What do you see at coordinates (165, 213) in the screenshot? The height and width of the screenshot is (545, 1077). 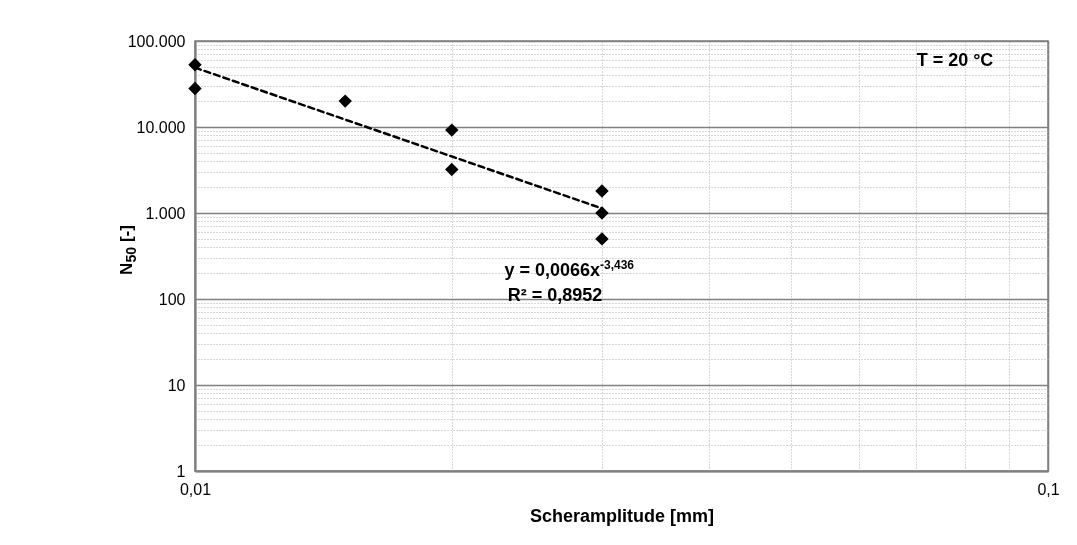 I see `y-tick-label: 1.000` at bounding box center [165, 213].